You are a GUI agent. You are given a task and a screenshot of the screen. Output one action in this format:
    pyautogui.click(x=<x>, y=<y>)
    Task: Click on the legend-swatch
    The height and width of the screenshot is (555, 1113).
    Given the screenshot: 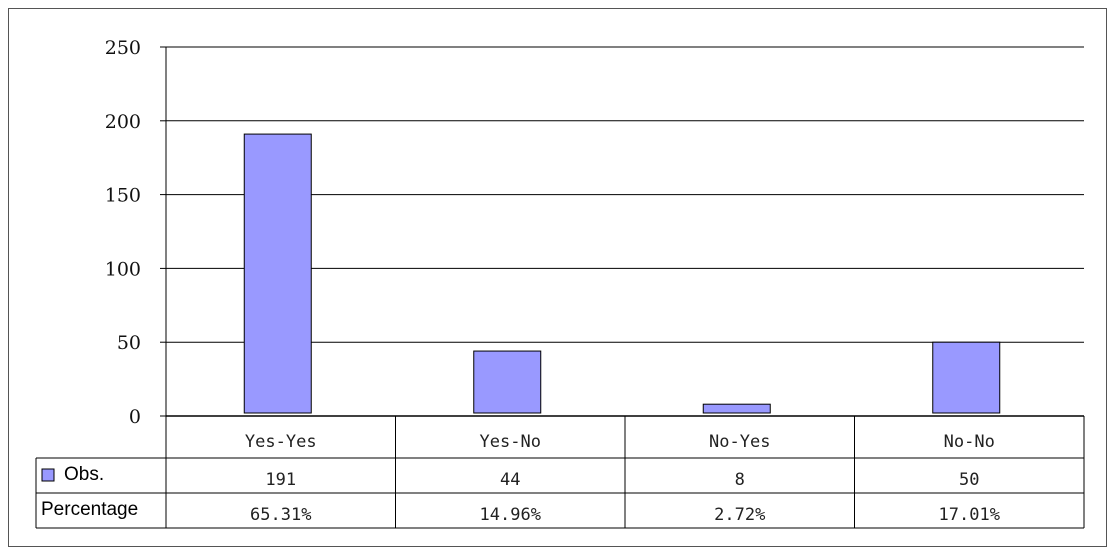 What is the action you would take?
    pyautogui.click(x=48, y=475)
    